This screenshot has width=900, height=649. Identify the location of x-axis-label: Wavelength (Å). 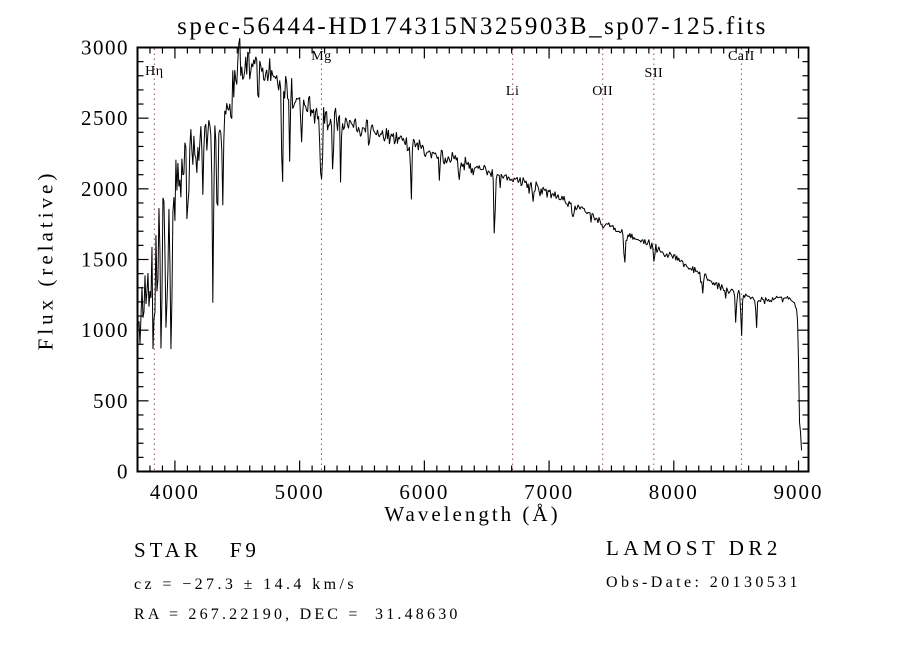
(472, 514).